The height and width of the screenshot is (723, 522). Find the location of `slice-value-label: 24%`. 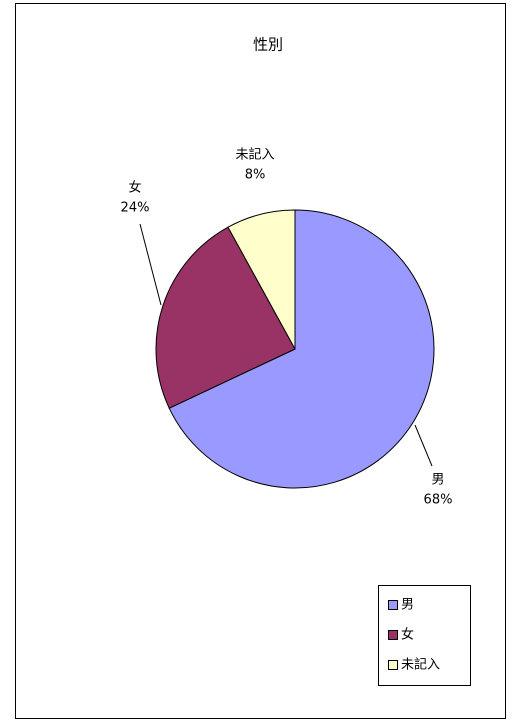

slice-value-label: 24% is located at coordinates (135, 208).